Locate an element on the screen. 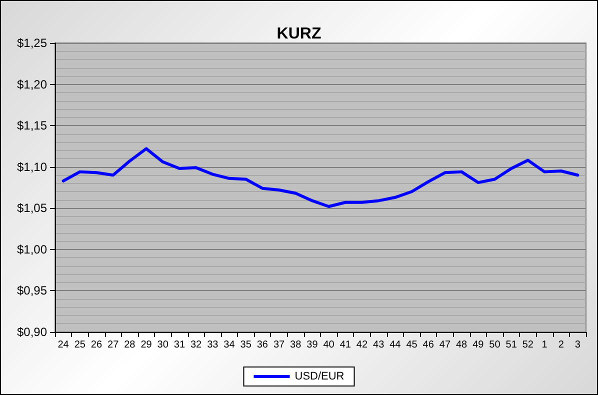 This screenshot has width=598, height=395. legend-label: USD/EUR is located at coordinates (319, 376).